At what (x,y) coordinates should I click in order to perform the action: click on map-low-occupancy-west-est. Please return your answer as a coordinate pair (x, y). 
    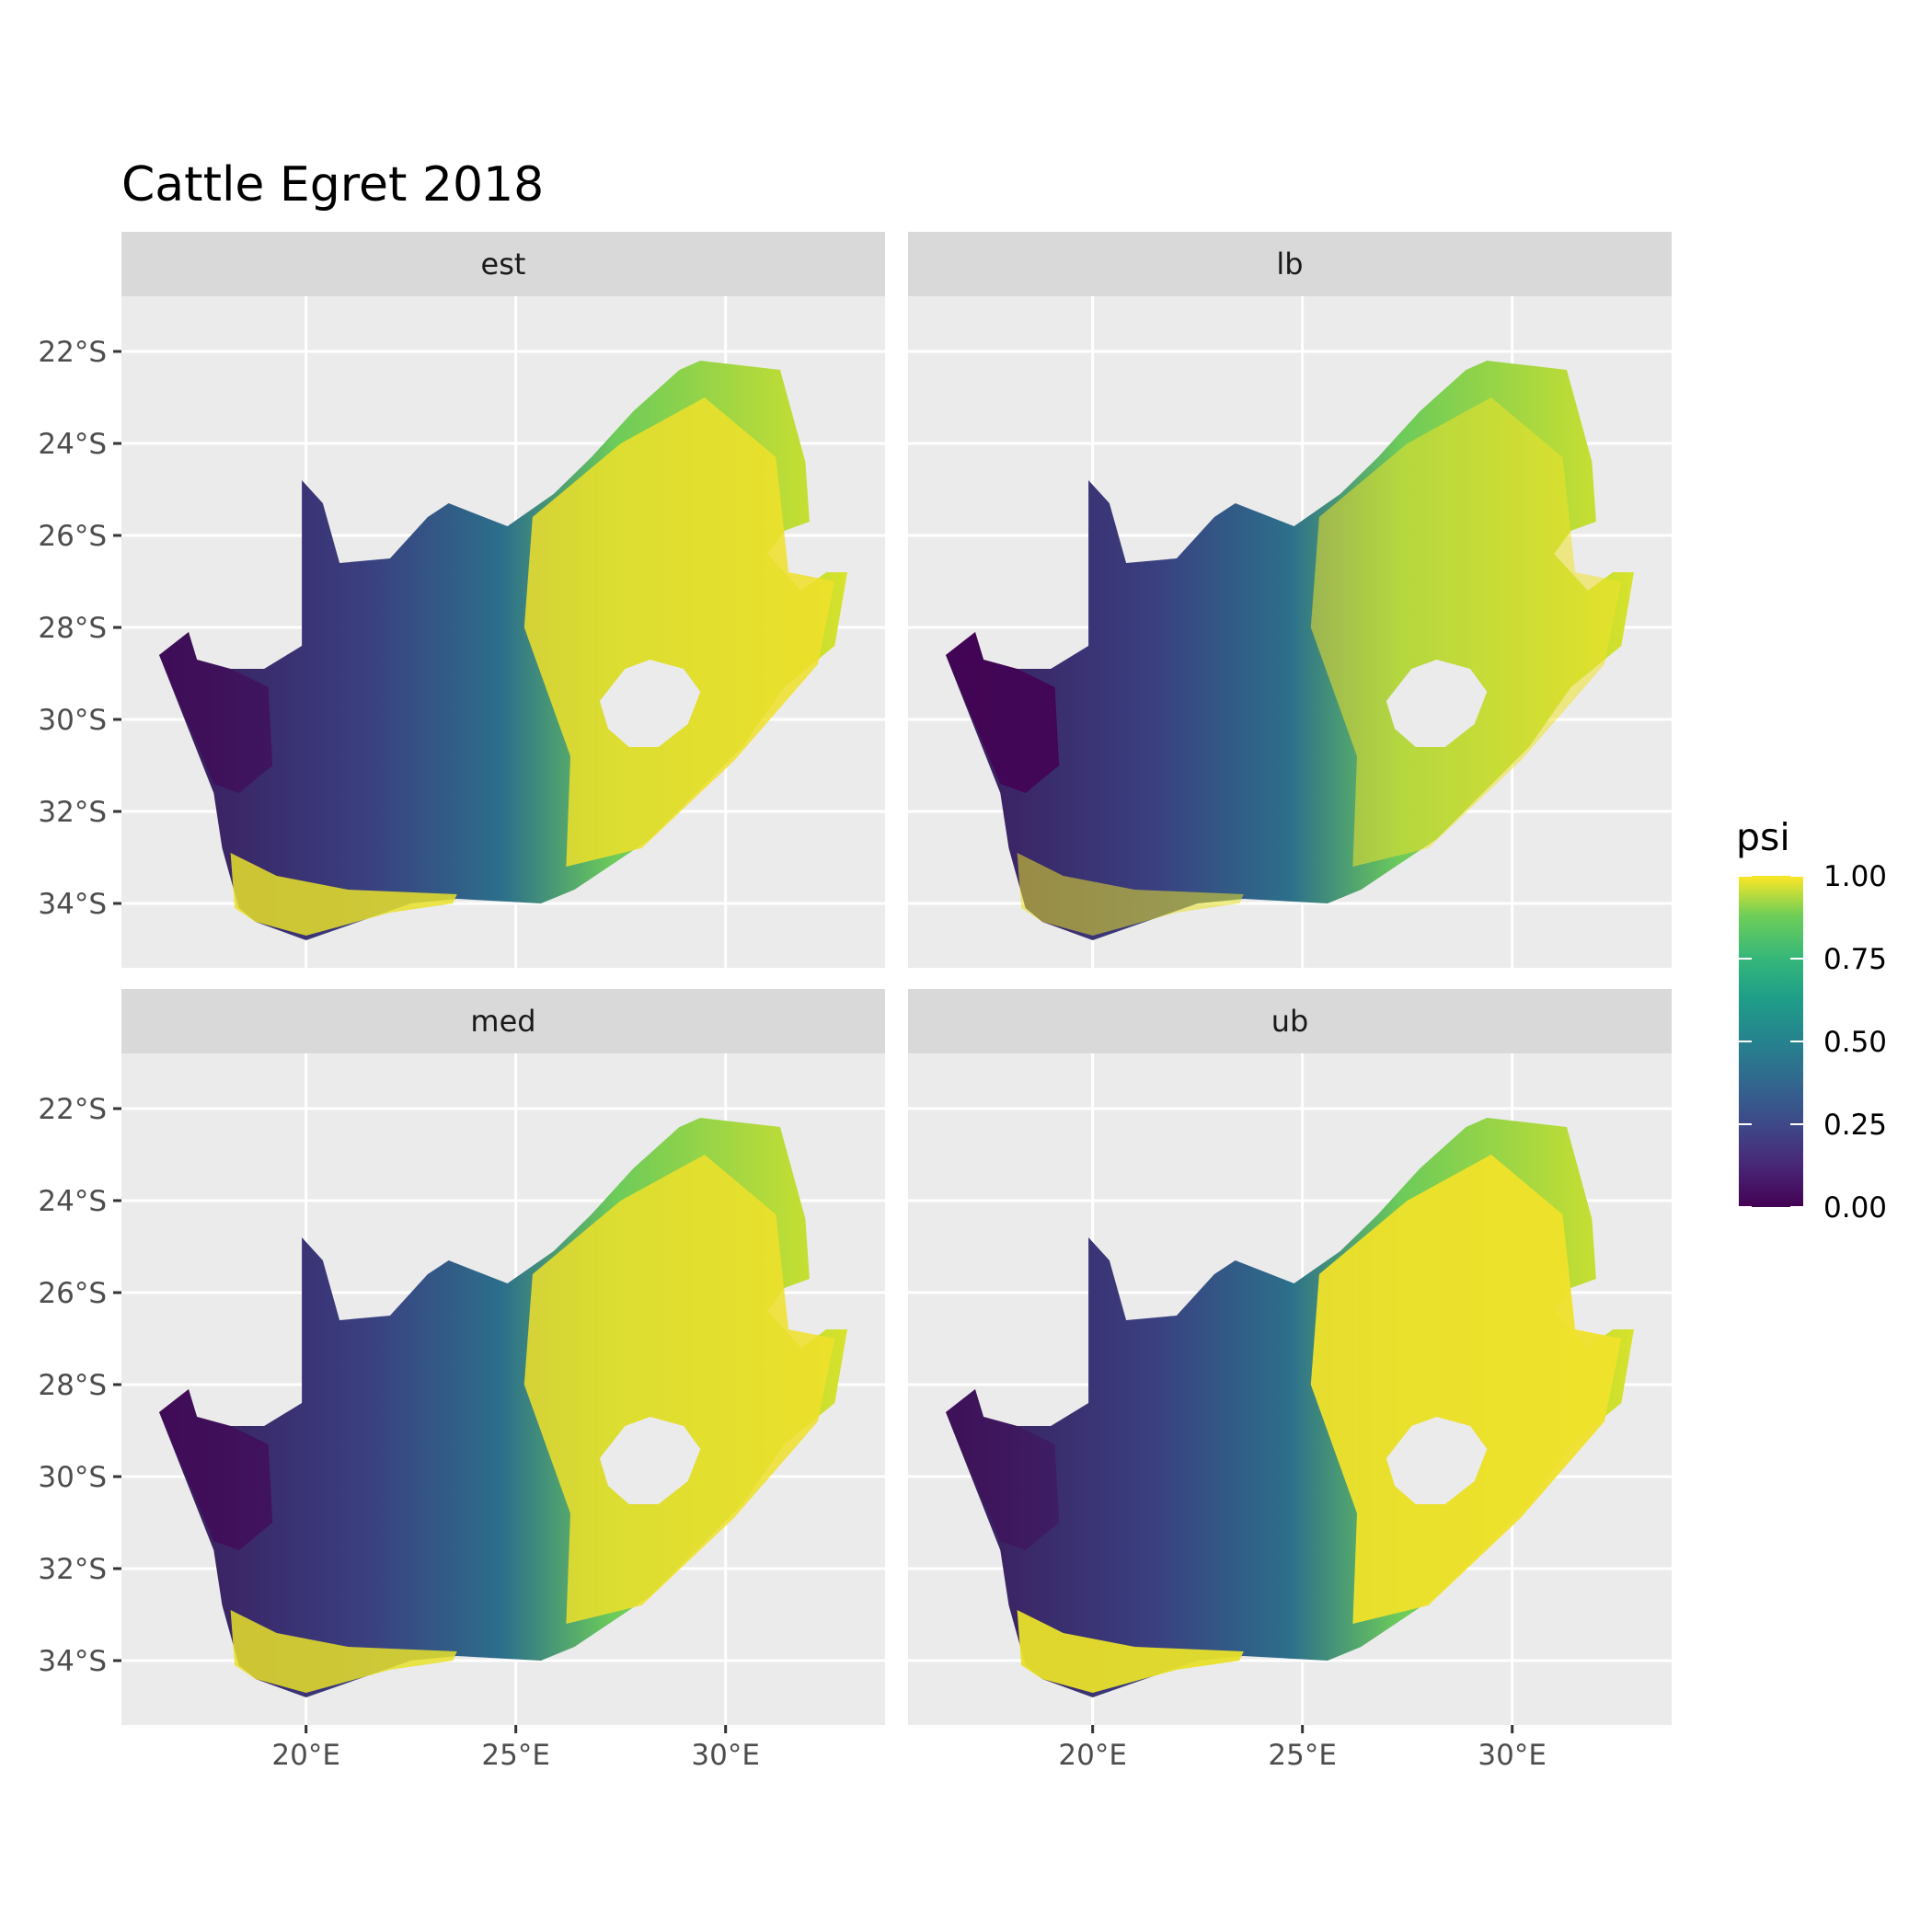
    Looking at the image, I should click on (216, 712).